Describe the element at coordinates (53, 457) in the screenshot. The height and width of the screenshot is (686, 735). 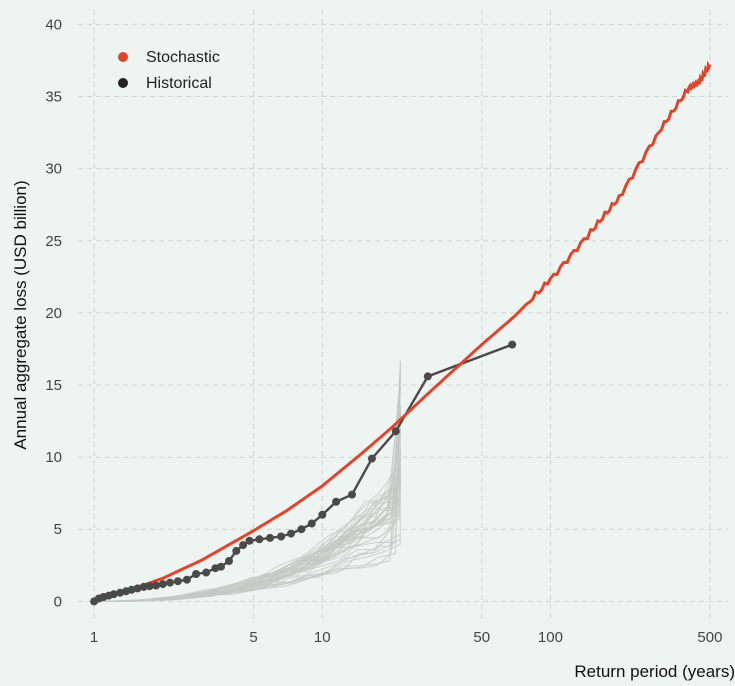
I see `y-tick-label: 10` at that location.